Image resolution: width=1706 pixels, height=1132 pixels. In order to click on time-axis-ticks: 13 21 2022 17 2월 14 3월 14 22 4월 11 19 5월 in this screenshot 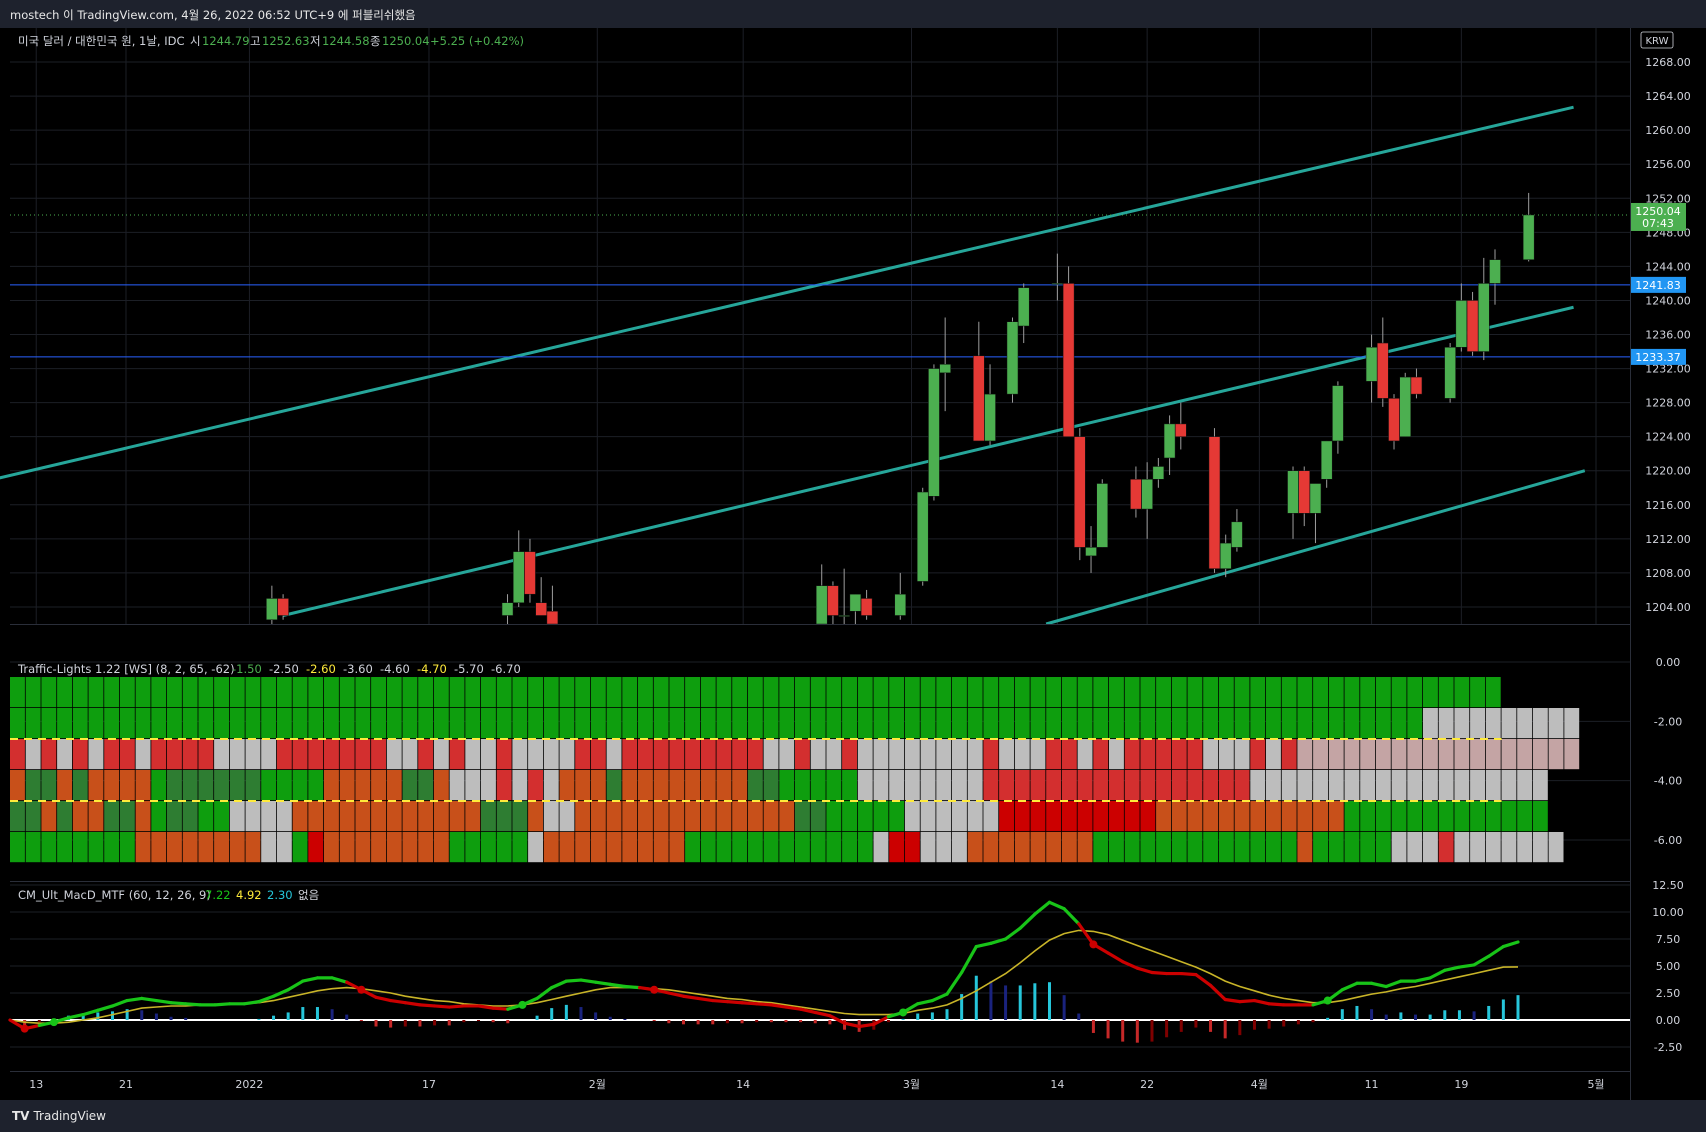, I will do `click(816, 1084)`.